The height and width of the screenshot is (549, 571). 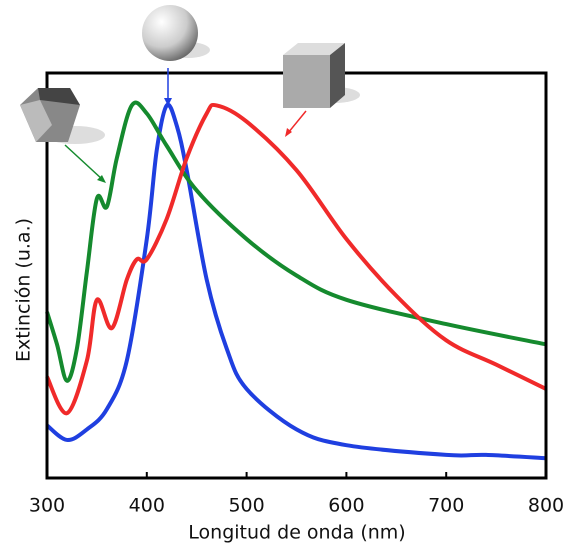 What do you see at coordinates (346, 506) in the screenshot?
I see `x-tick-label: 600` at bounding box center [346, 506].